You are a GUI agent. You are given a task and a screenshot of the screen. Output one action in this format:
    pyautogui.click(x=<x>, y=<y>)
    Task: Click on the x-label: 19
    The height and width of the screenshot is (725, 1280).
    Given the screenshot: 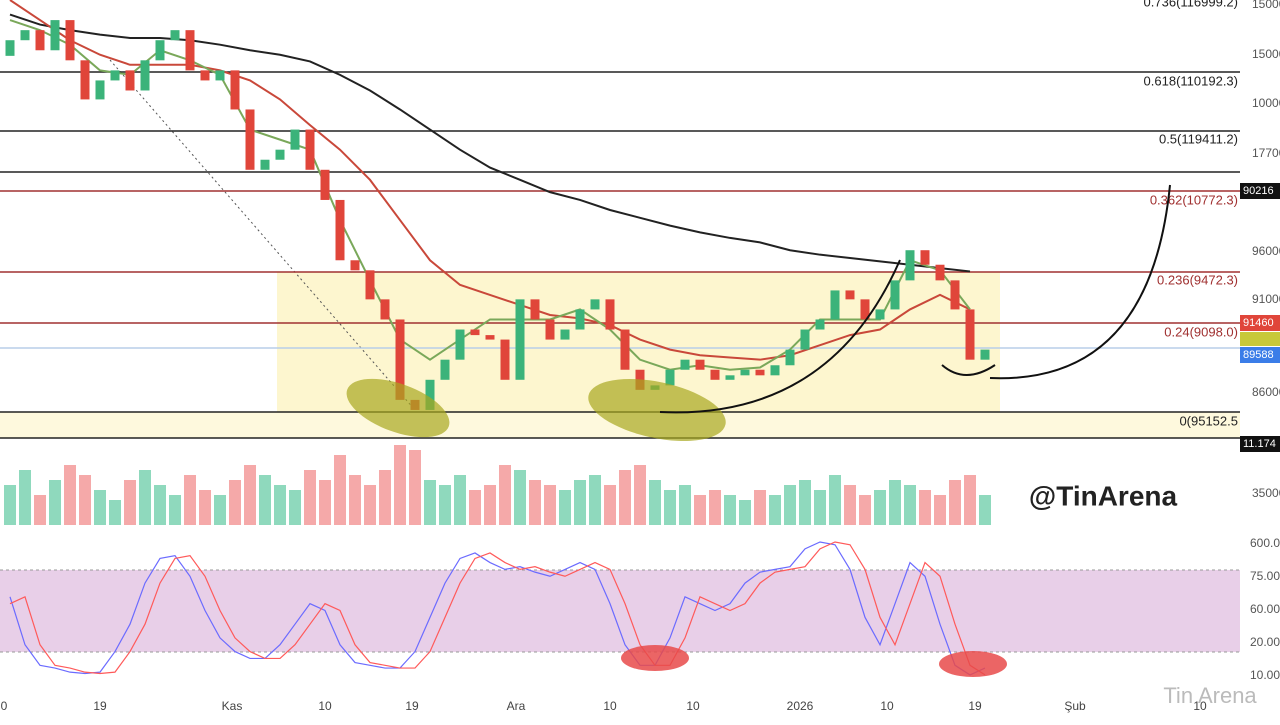 What is the action you would take?
    pyautogui.click(x=100, y=706)
    